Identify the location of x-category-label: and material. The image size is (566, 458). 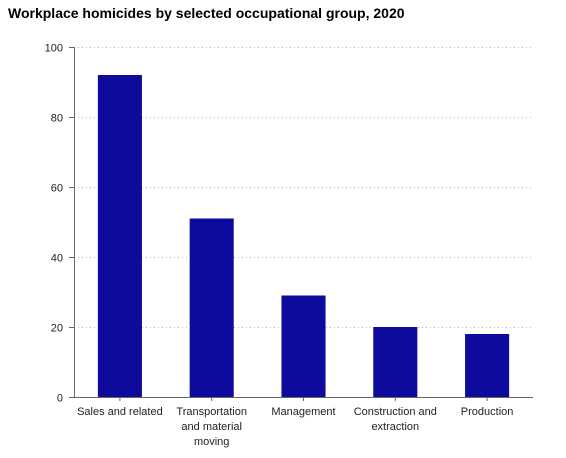
(211, 427).